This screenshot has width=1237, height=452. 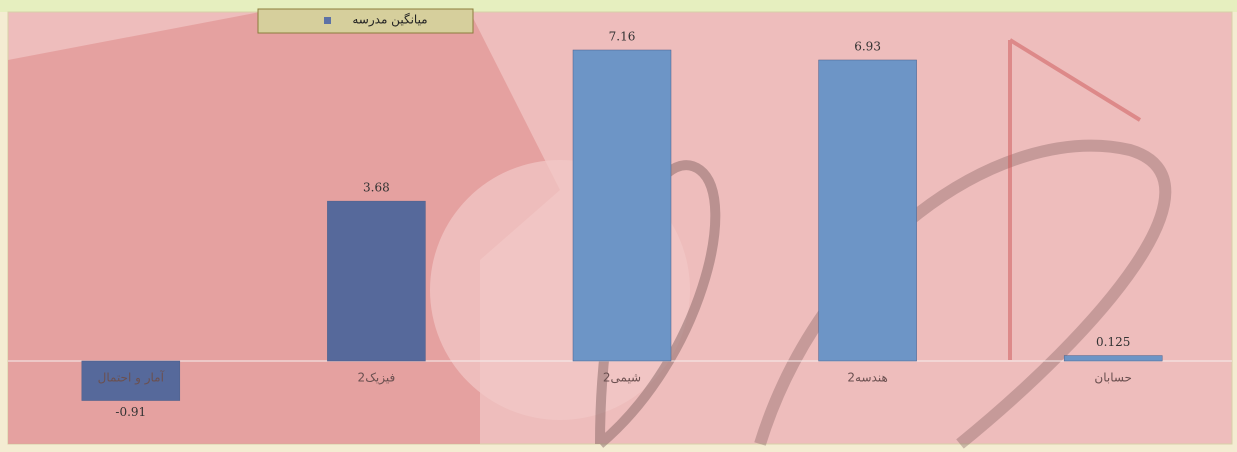 What do you see at coordinates (327, 20) in the screenshot?
I see `legend-swatch` at bounding box center [327, 20].